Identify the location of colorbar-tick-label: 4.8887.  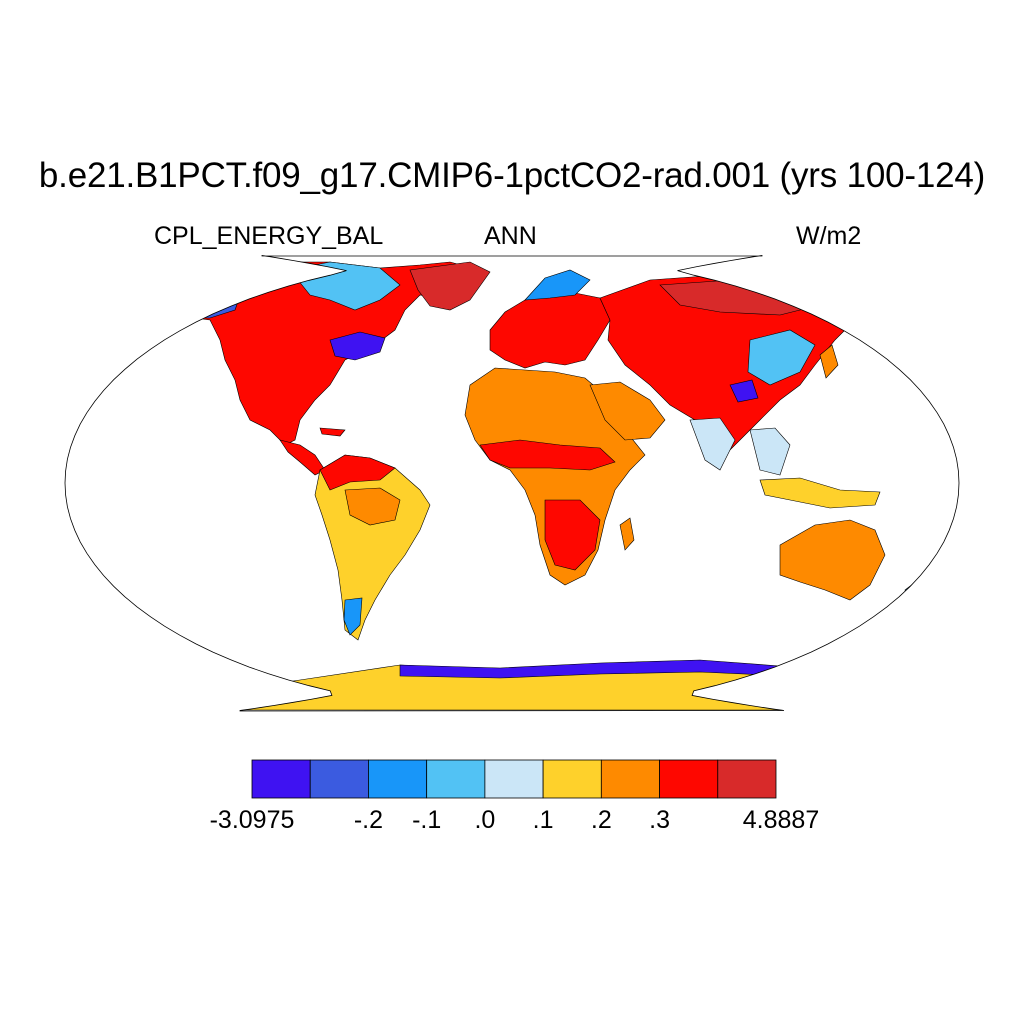
(781, 820).